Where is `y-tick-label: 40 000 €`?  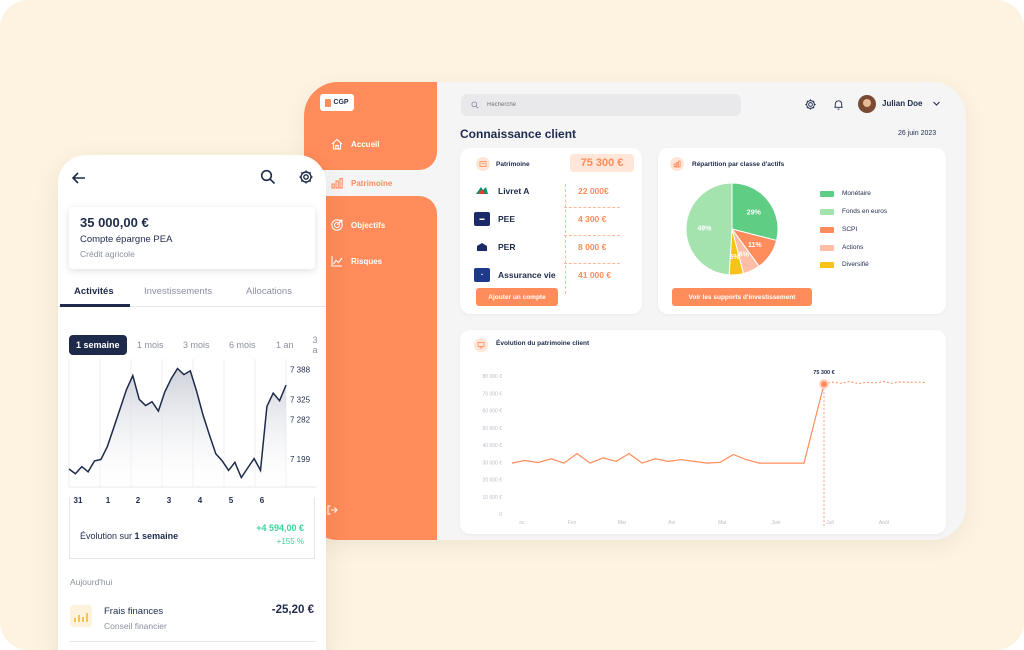
y-tick-label: 40 000 € is located at coordinates (493, 446).